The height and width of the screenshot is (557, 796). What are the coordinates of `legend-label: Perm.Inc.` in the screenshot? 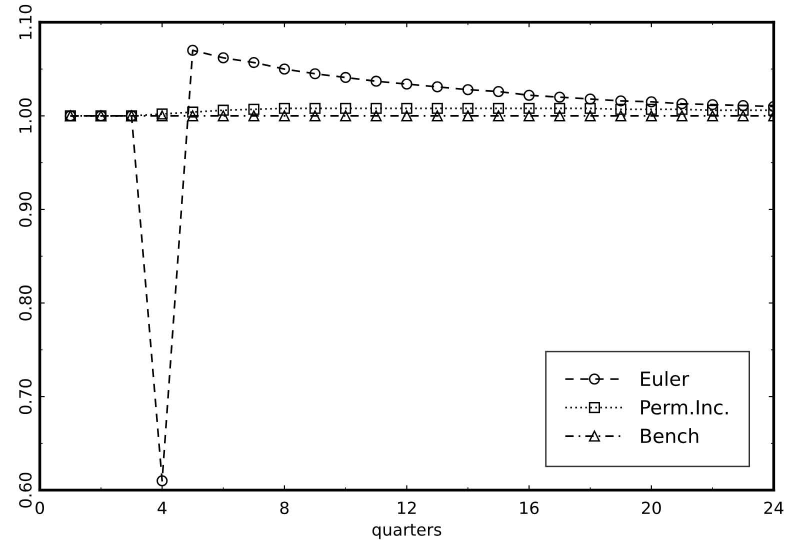 It's located at (684, 407).